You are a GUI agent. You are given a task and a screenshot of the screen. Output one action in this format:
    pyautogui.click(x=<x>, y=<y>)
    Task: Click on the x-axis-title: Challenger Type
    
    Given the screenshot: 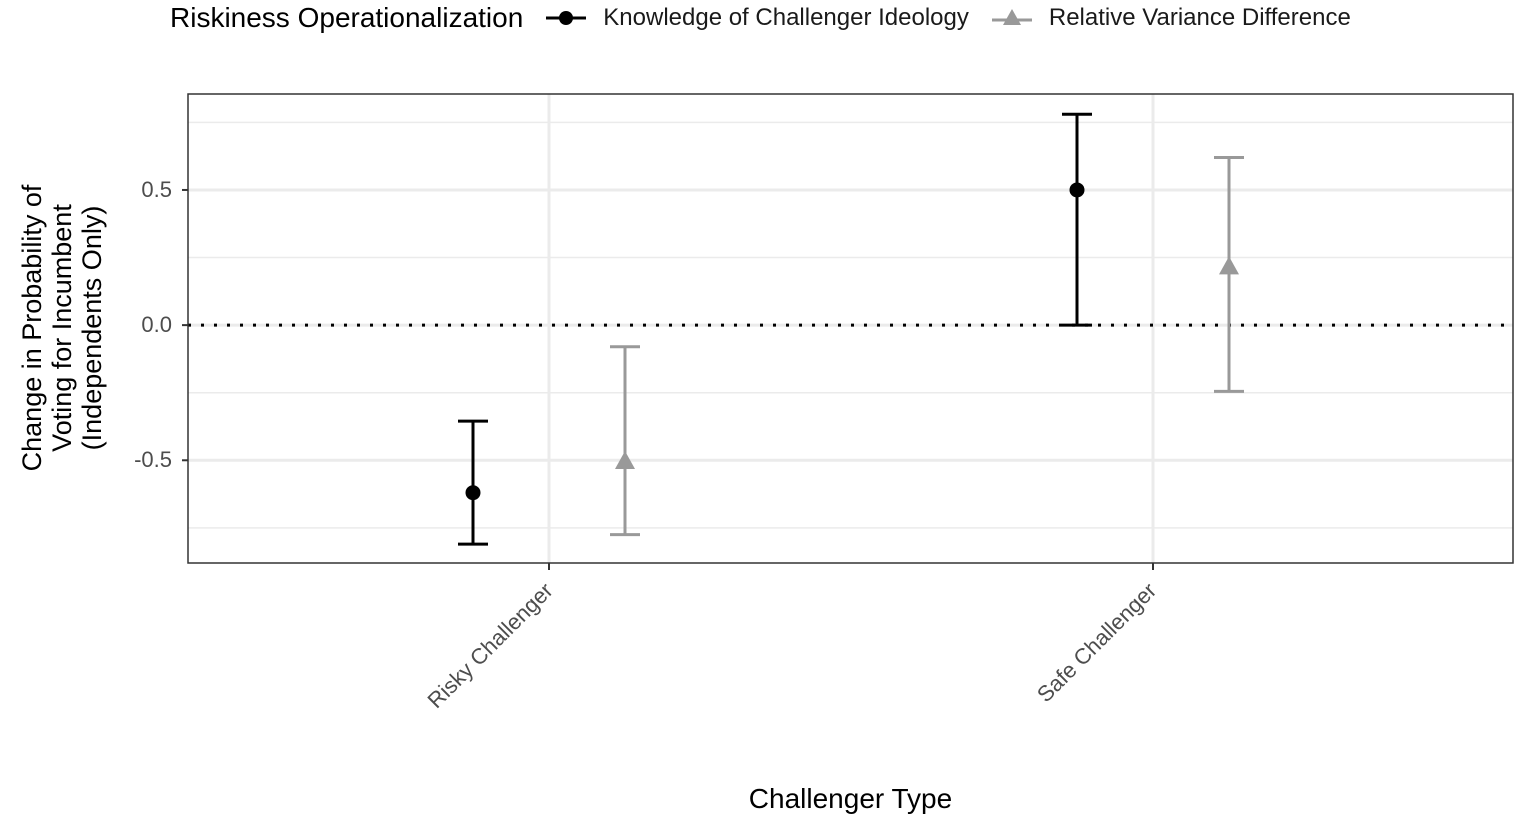 What is the action you would take?
    pyautogui.click(x=850, y=798)
    